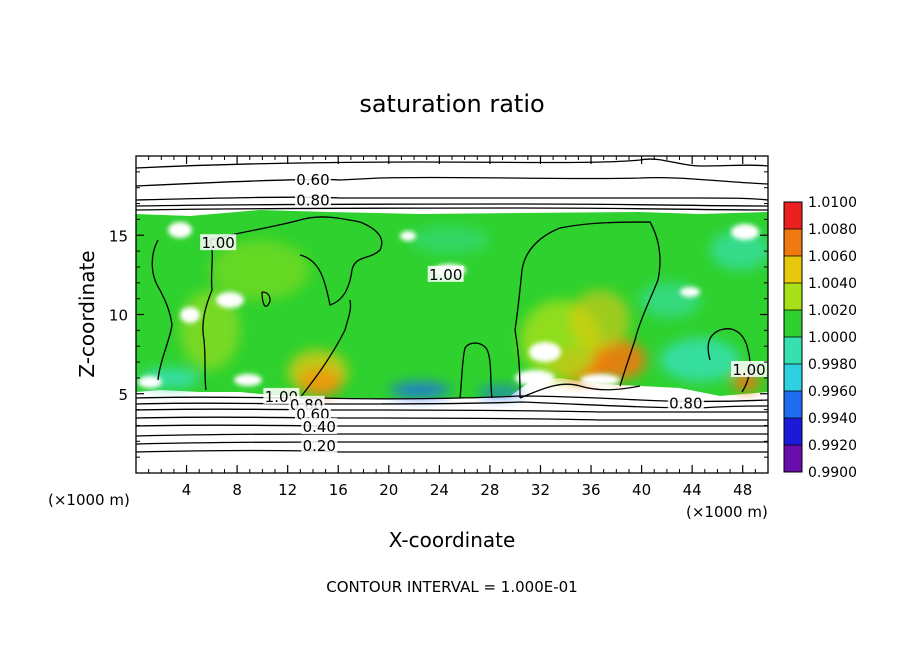  I want to click on chart-title: saturation ratio, so click(451, 104).